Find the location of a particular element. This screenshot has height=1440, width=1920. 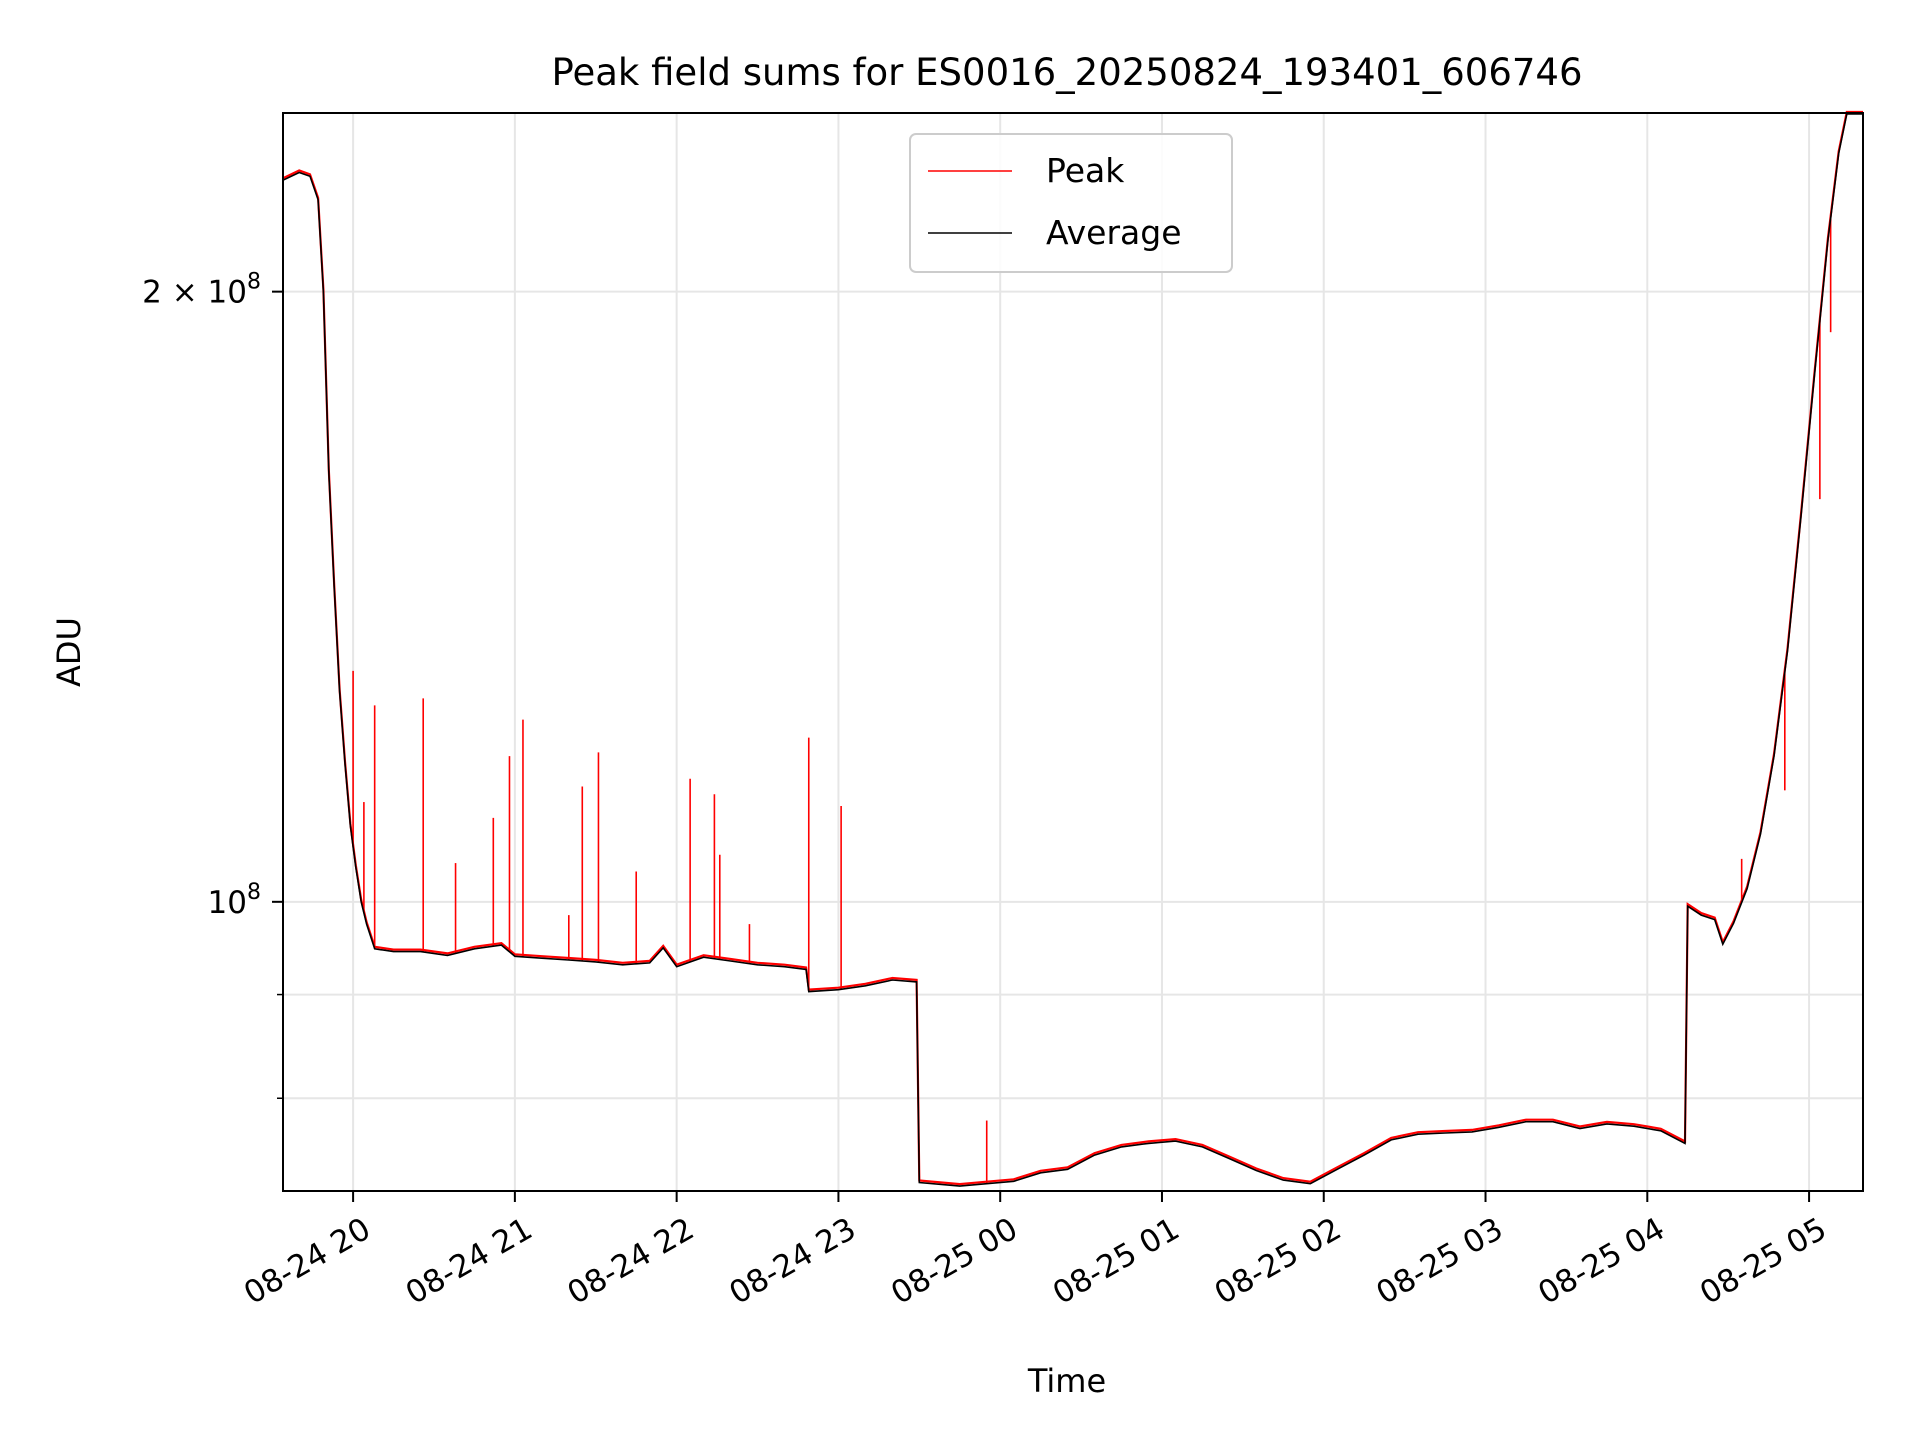

y-tick-label: 108 is located at coordinates (234, 900).